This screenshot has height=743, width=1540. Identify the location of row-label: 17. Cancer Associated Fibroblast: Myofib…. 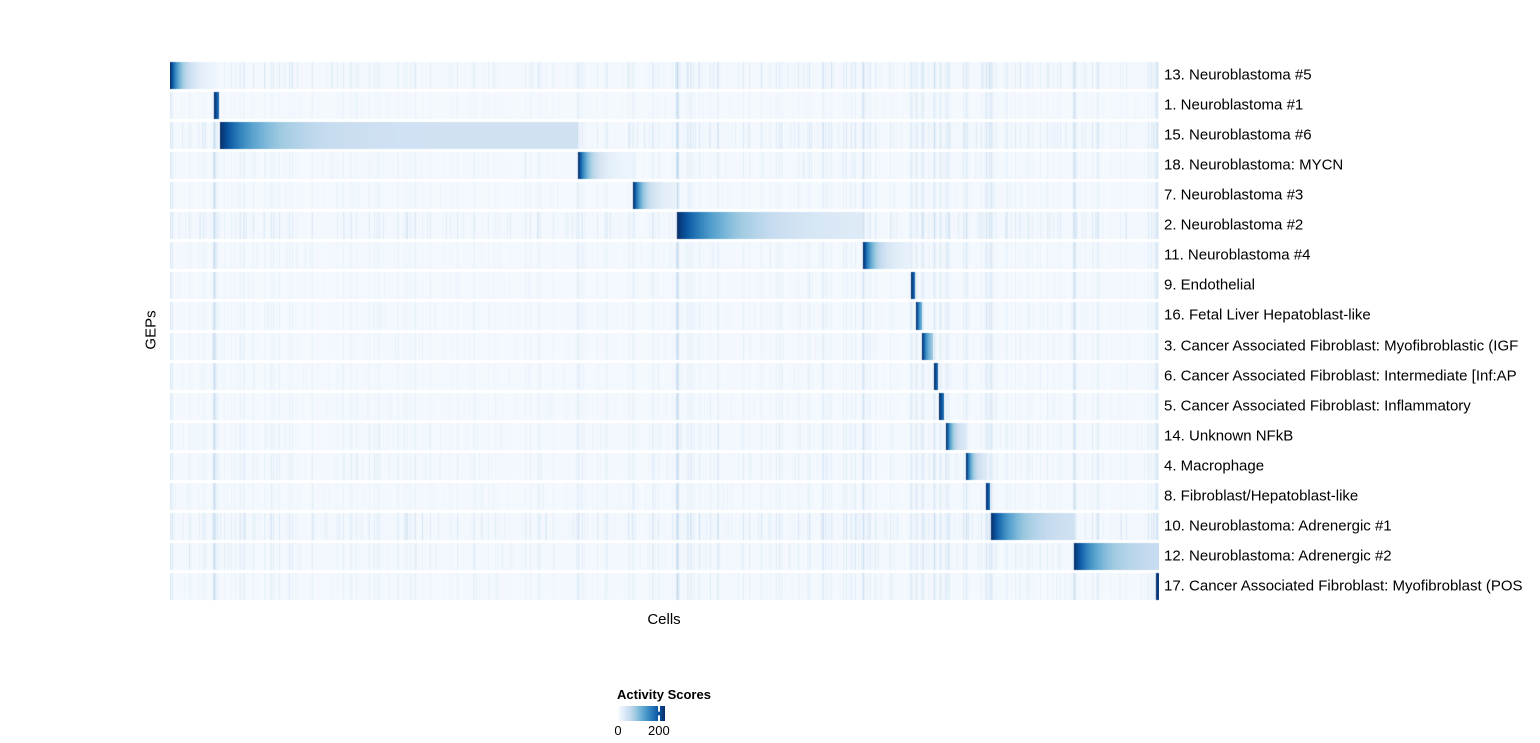
(1343, 586).